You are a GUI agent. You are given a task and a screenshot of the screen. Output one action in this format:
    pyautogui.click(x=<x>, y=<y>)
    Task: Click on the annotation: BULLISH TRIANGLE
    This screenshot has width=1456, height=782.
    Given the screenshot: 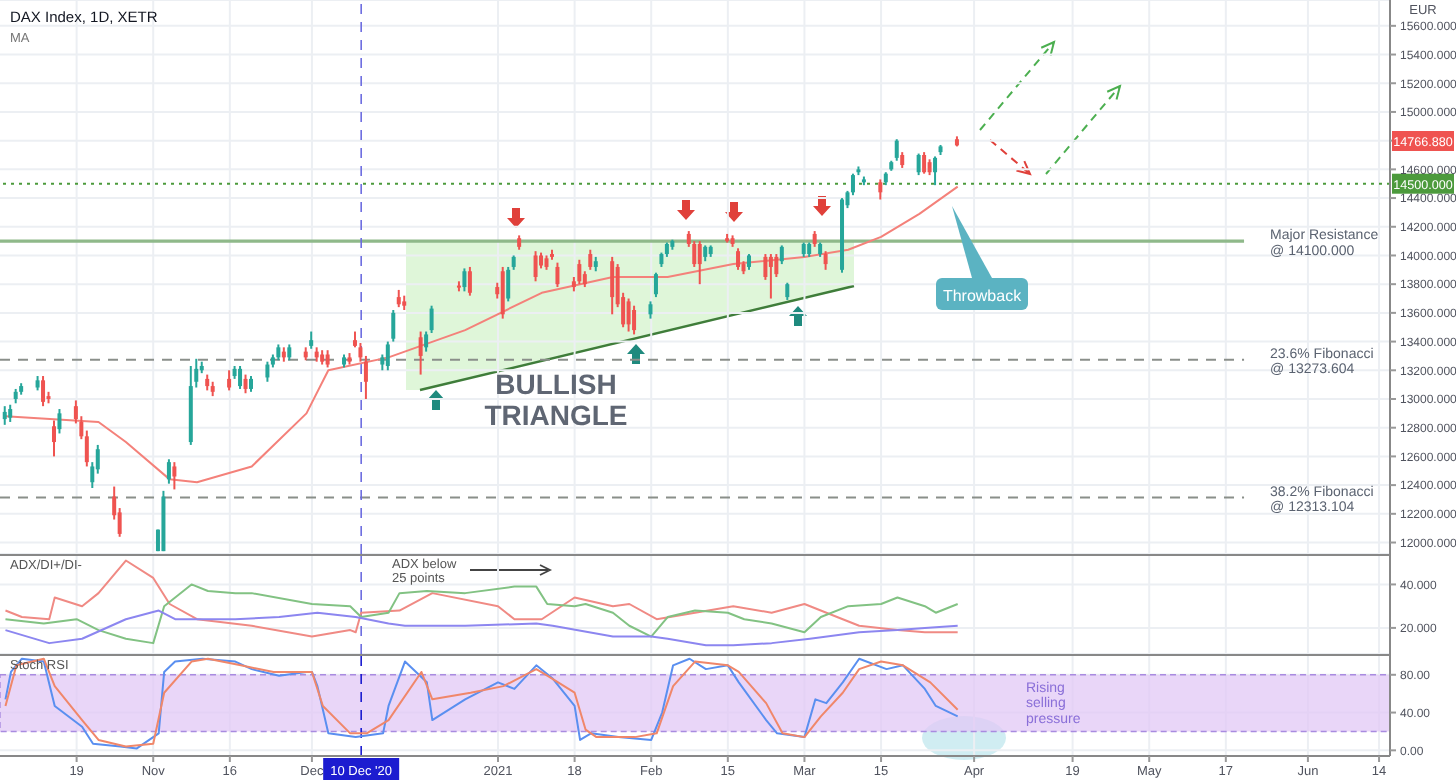 What is the action you would take?
    pyautogui.click(x=556, y=399)
    